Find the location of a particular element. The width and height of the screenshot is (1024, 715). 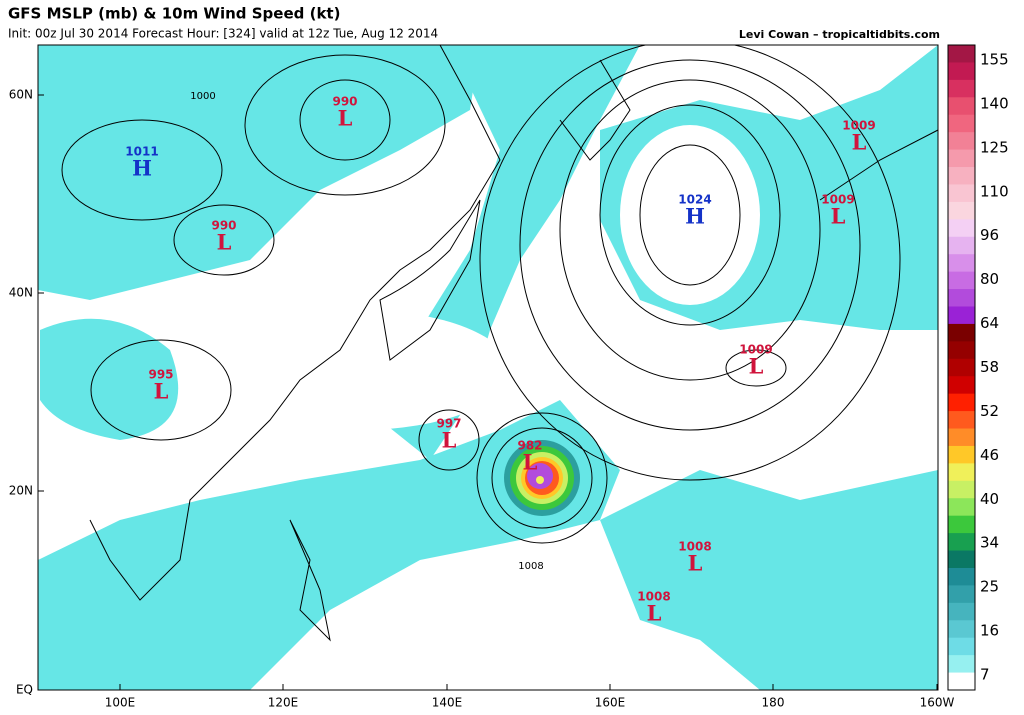

colorbar-label: 58 is located at coordinates (989, 367).